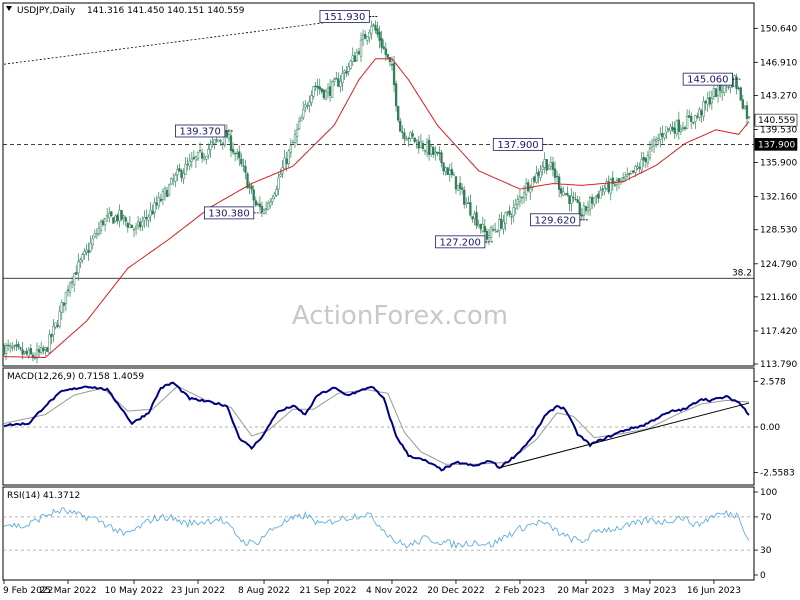  Describe the element at coordinates (778, 96) in the screenshot. I see `y-tick-label: 143.270` at that location.